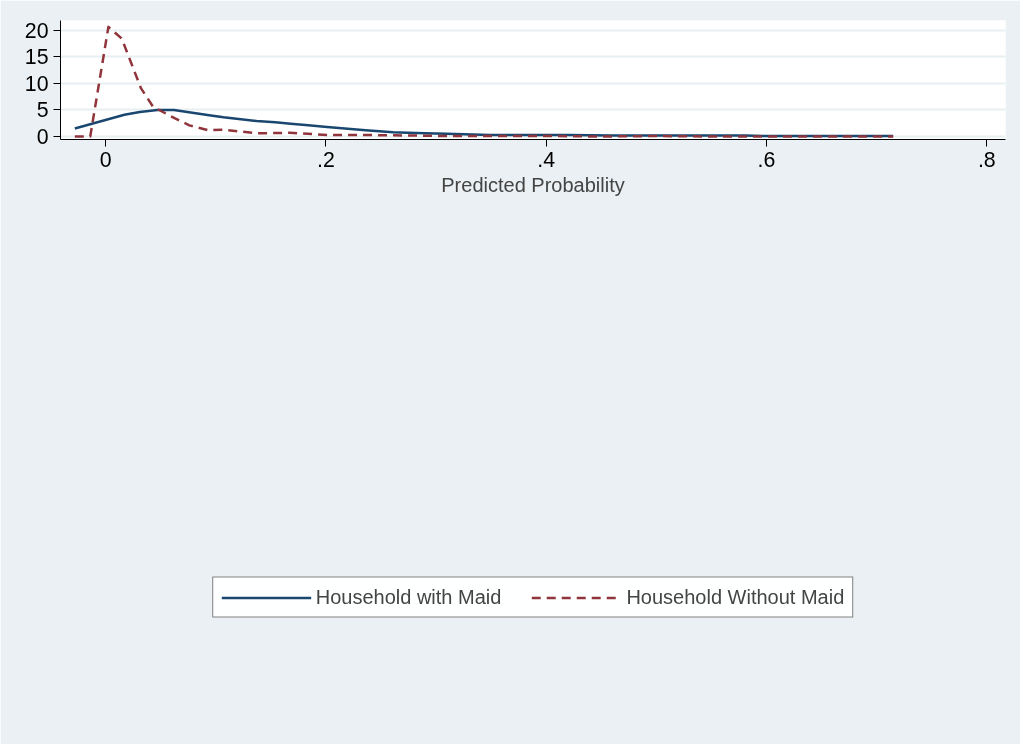  Describe the element at coordinates (484, 81) in the screenshot. I see `line-series` at that location.